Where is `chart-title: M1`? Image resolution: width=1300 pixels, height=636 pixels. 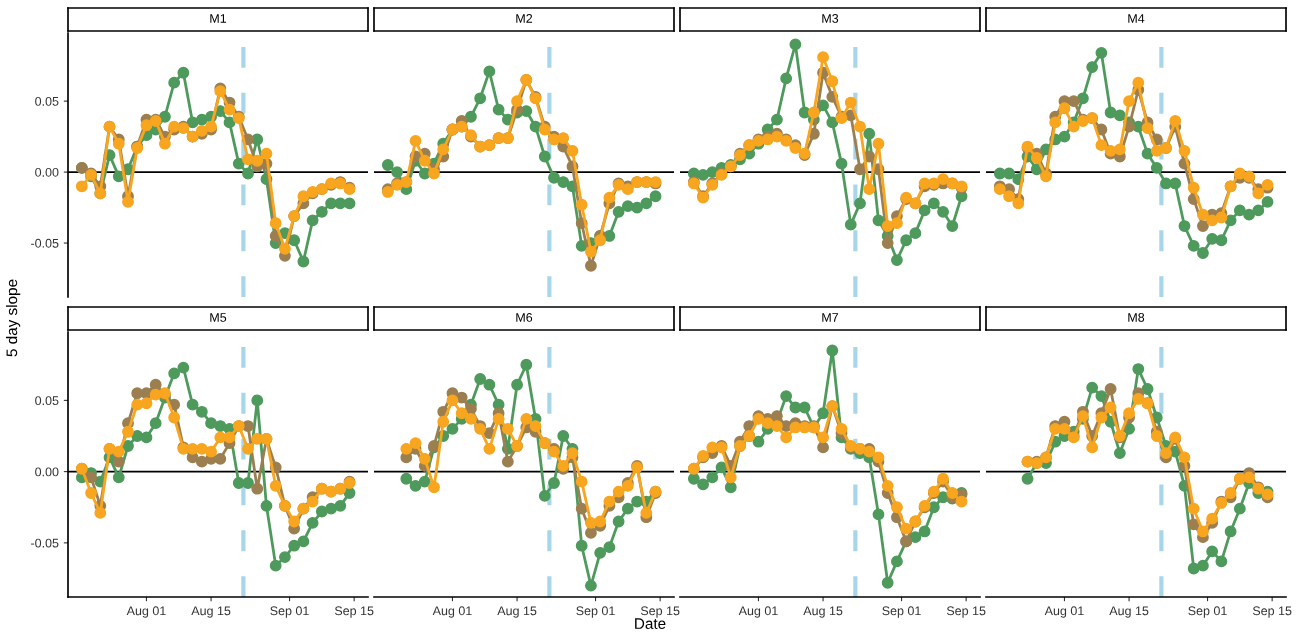 chart-title: M1 is located at coordinates (218, 18).